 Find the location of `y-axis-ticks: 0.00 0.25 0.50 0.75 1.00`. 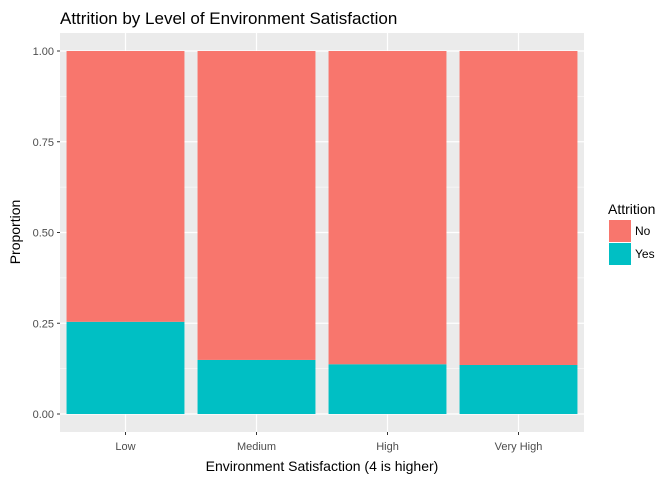

y-axis-ticks: 0.00 0.25 0.50 0.75 1.00 is located at coordinates (46, 233).